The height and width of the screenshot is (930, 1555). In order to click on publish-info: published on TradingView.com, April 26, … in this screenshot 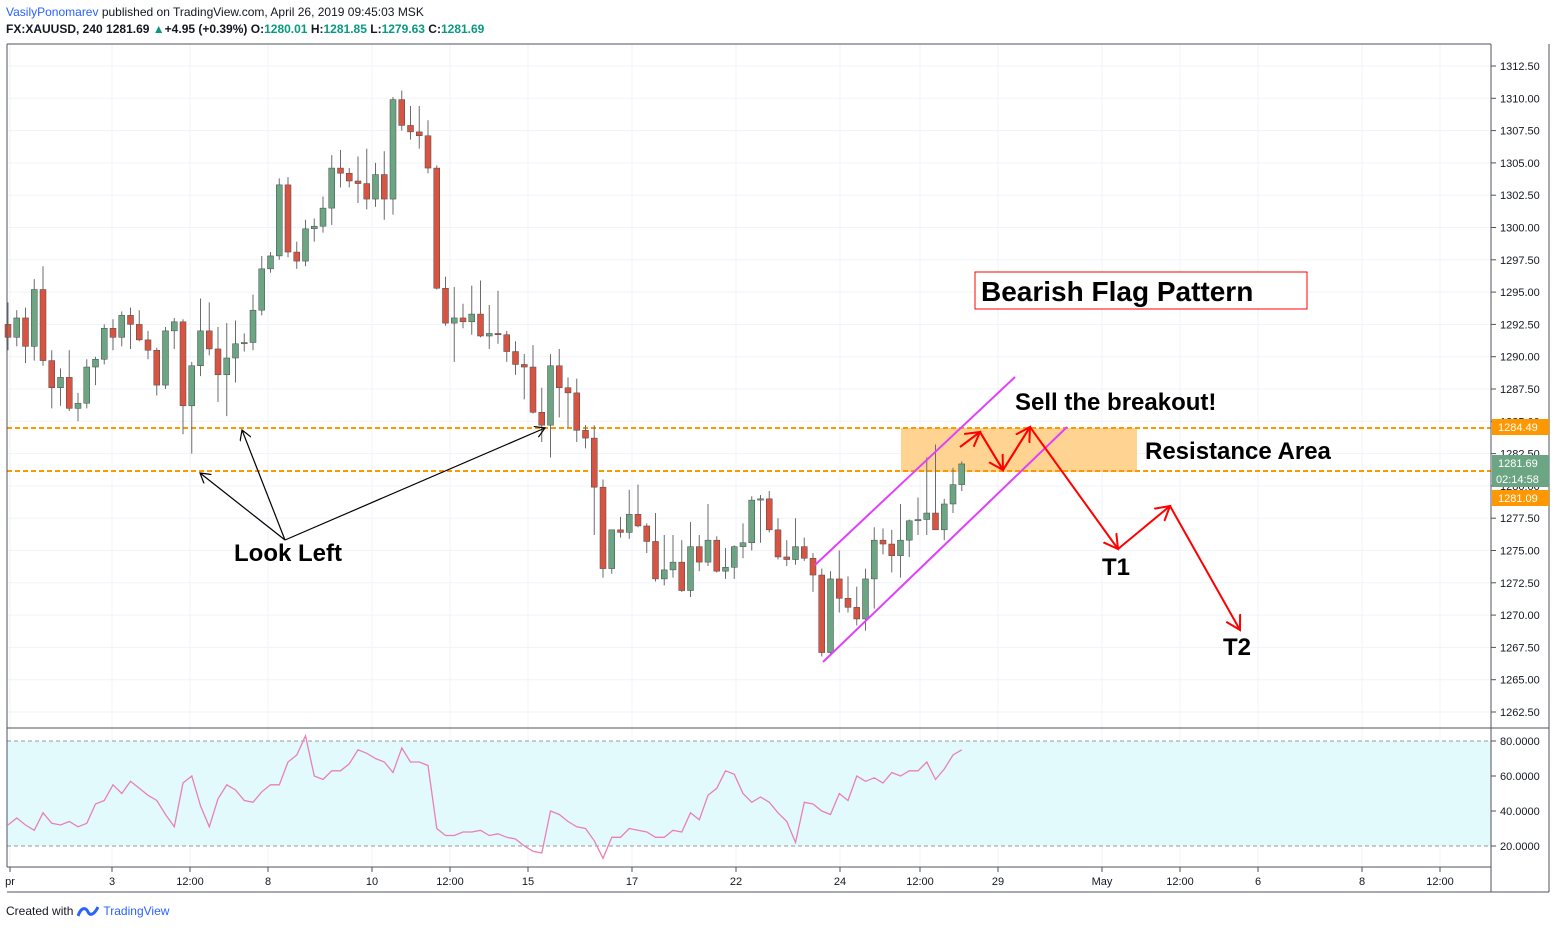, I will do `click(262, 12)`.